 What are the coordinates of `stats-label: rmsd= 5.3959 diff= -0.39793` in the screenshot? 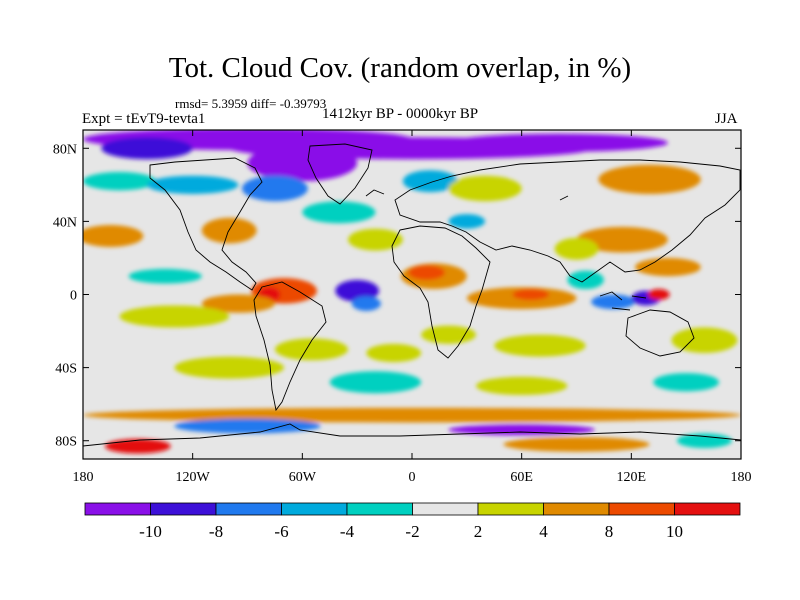 It's located at (251, 103).